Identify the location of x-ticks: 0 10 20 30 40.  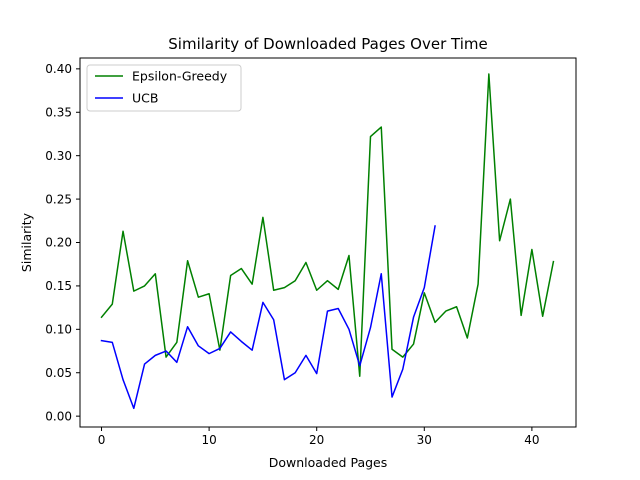
(319, 437).